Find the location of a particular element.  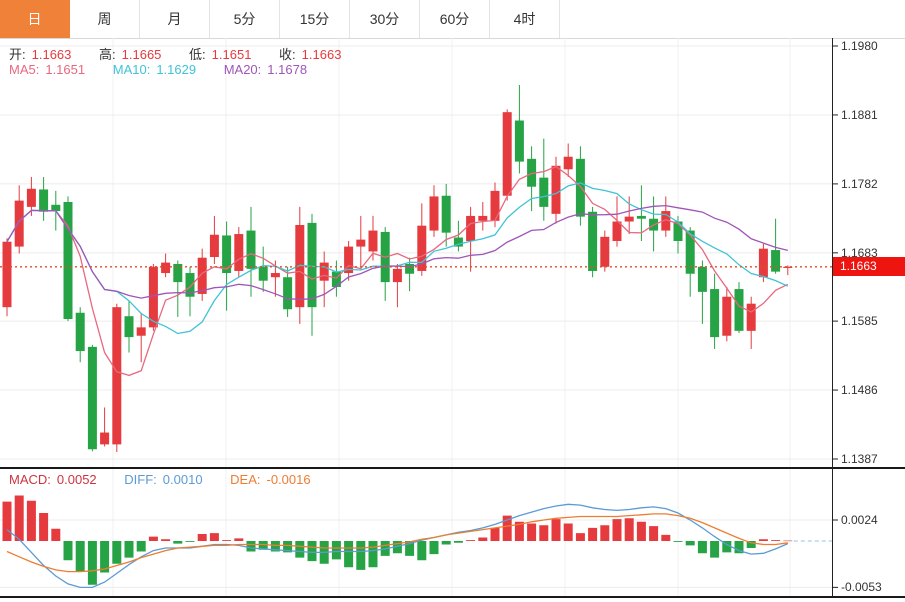

diff-value: 0.0010 is located at coordinates (182, 479).